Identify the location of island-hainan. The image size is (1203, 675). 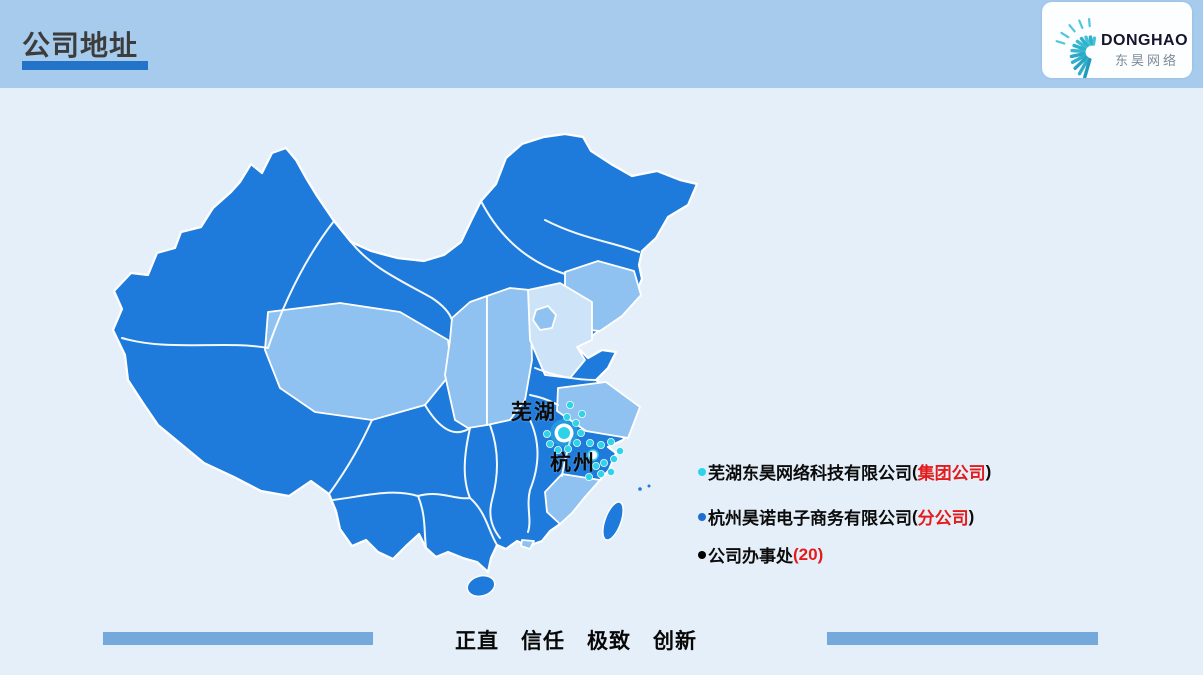
(481, 586).